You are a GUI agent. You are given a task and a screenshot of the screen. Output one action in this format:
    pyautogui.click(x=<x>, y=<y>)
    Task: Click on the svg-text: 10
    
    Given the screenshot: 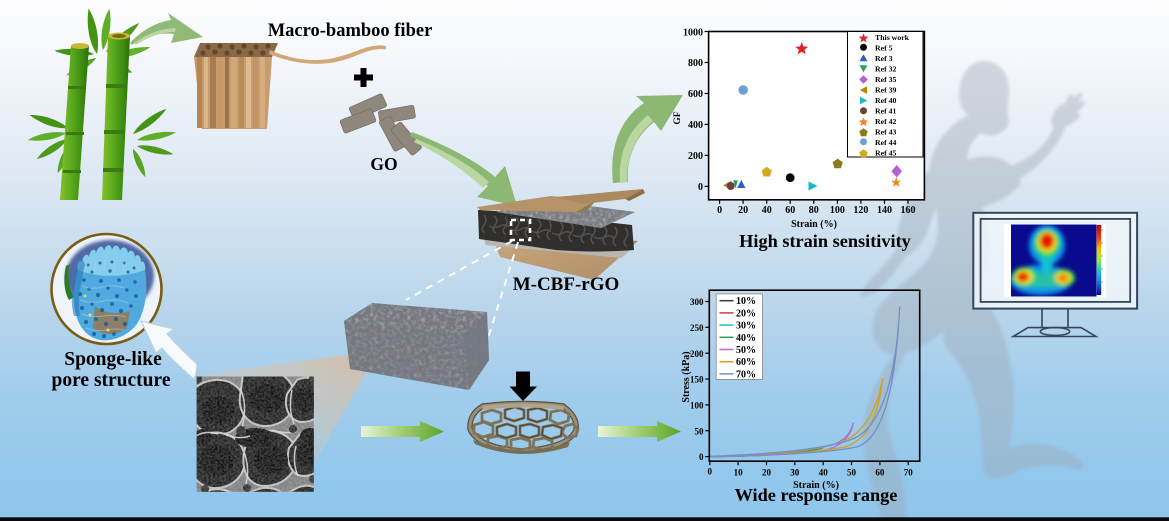 What is the action you would take?
    pyautogui.click(x=739, y=473)
    